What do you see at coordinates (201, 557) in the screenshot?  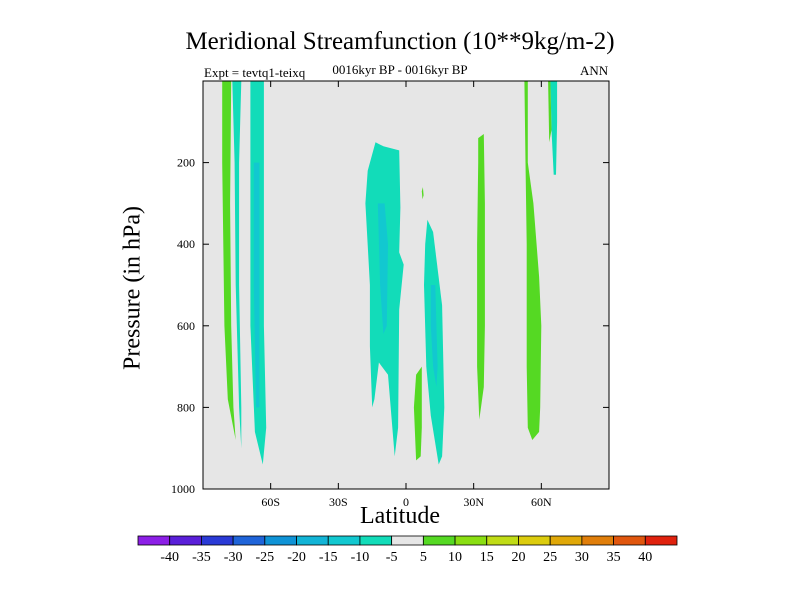 I see `colorbar-label: -35` at bounding box center [201, 557].